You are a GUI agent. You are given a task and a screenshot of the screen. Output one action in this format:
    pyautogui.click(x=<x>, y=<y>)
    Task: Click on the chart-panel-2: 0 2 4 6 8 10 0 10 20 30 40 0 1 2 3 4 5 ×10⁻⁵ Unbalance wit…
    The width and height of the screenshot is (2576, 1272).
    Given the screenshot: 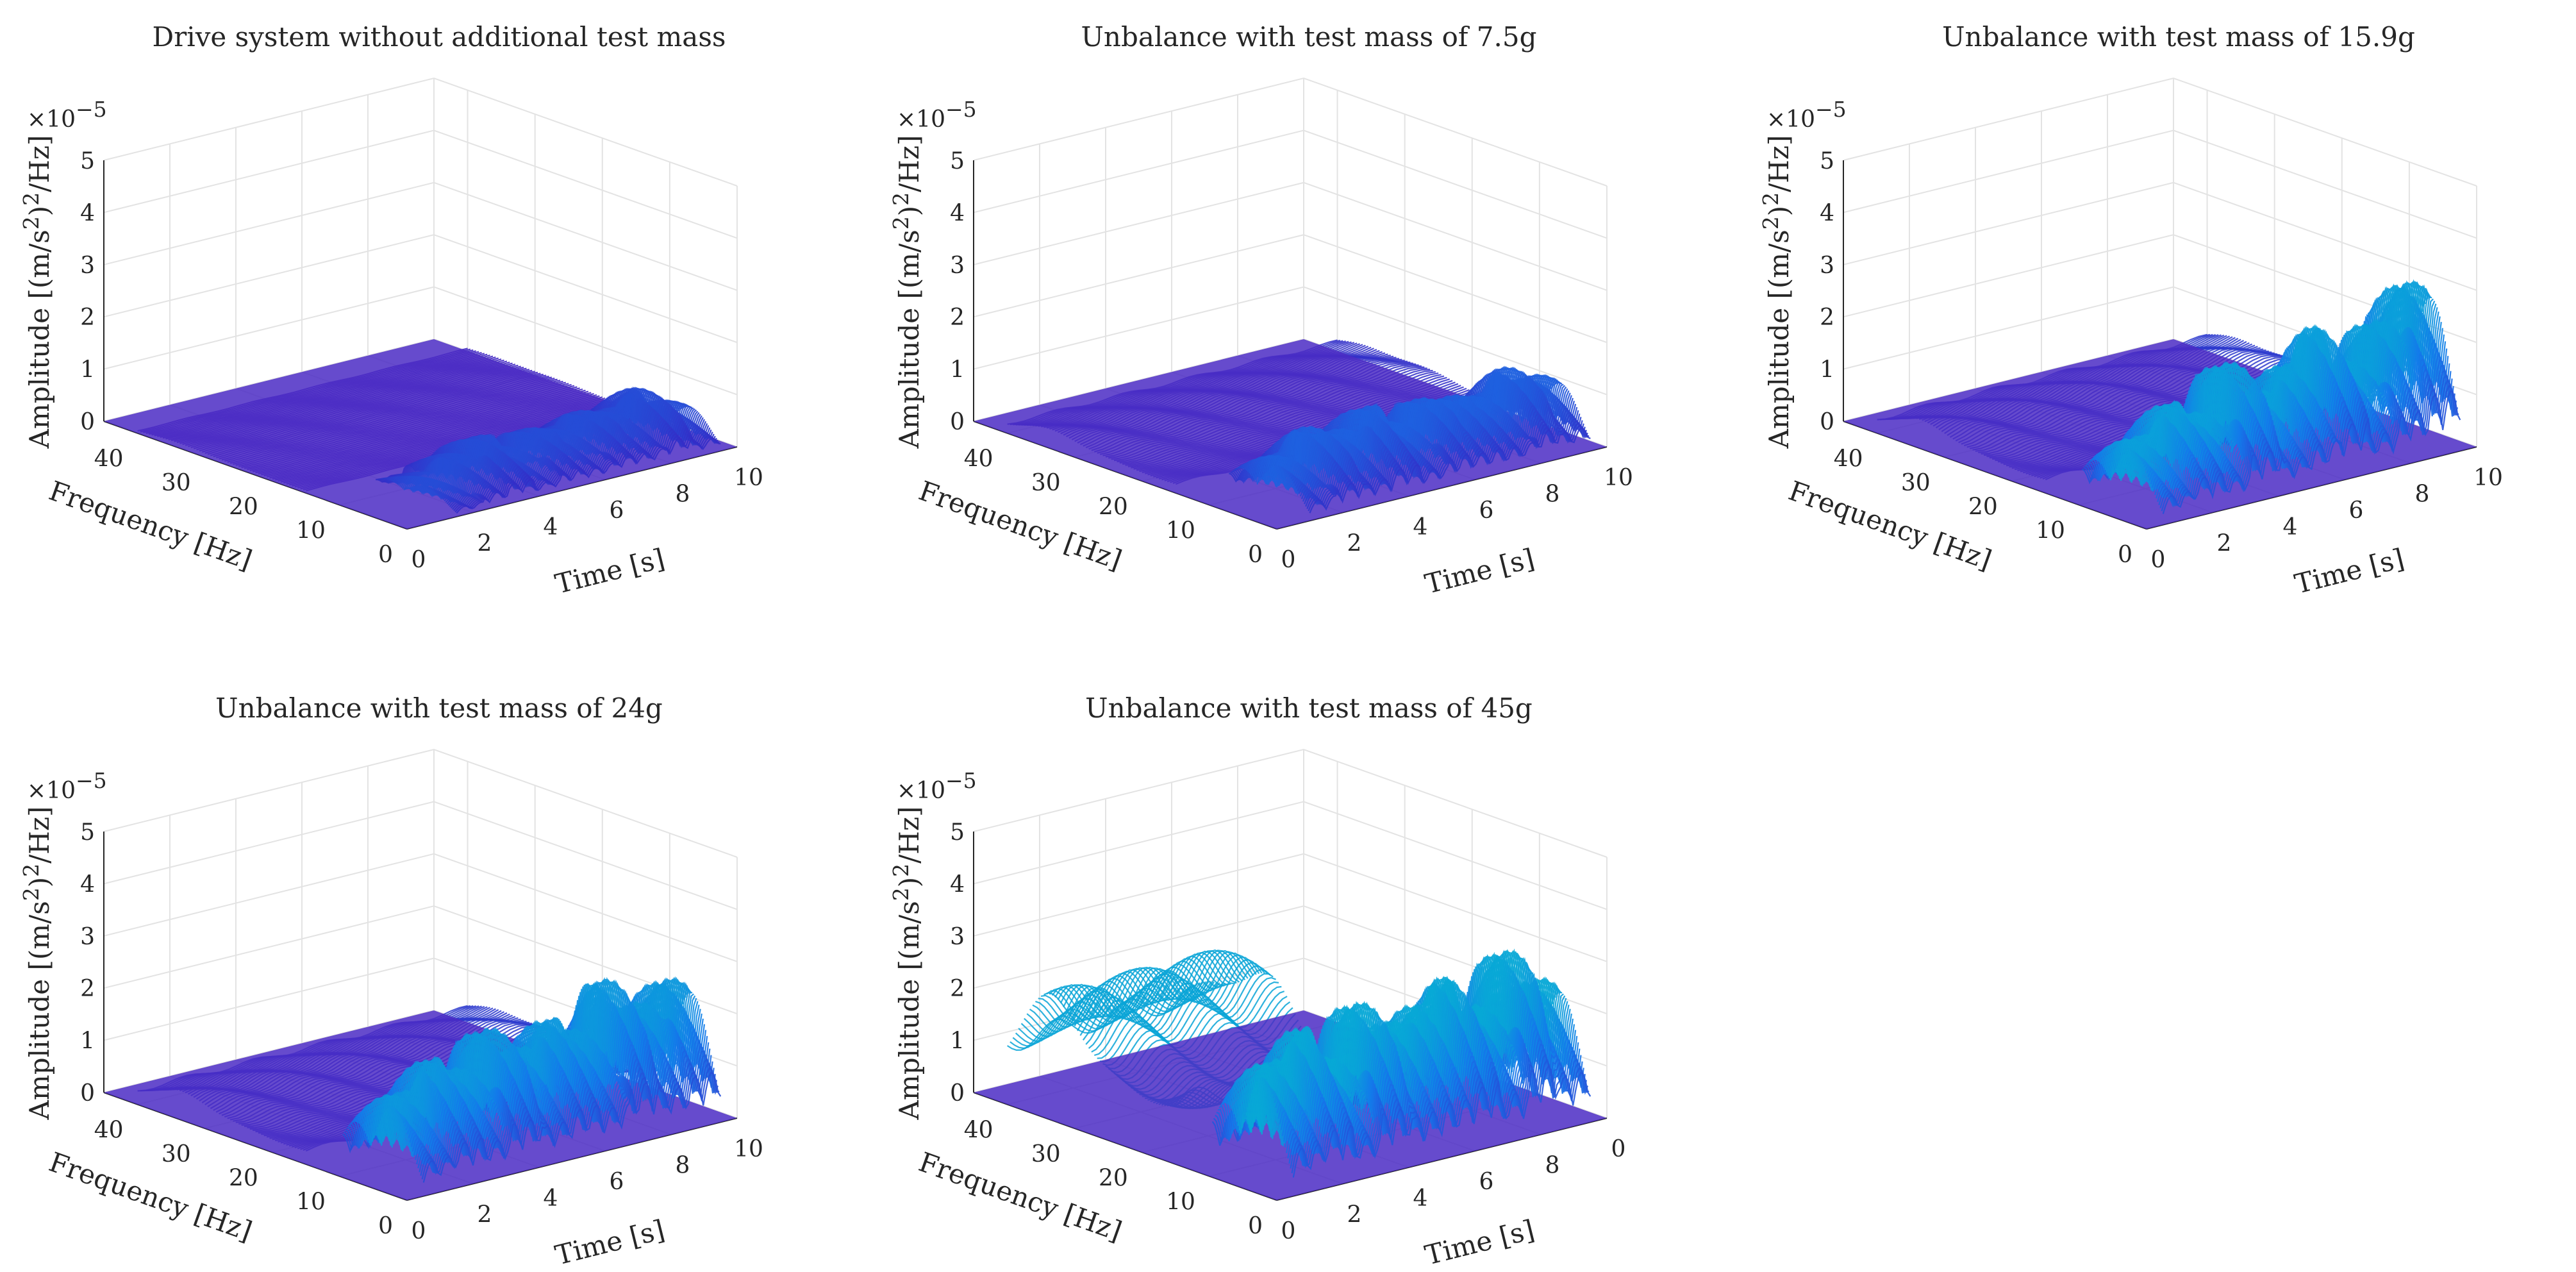 What is the action you would take?
    pyautogui.click(x=1260, y=310)
    